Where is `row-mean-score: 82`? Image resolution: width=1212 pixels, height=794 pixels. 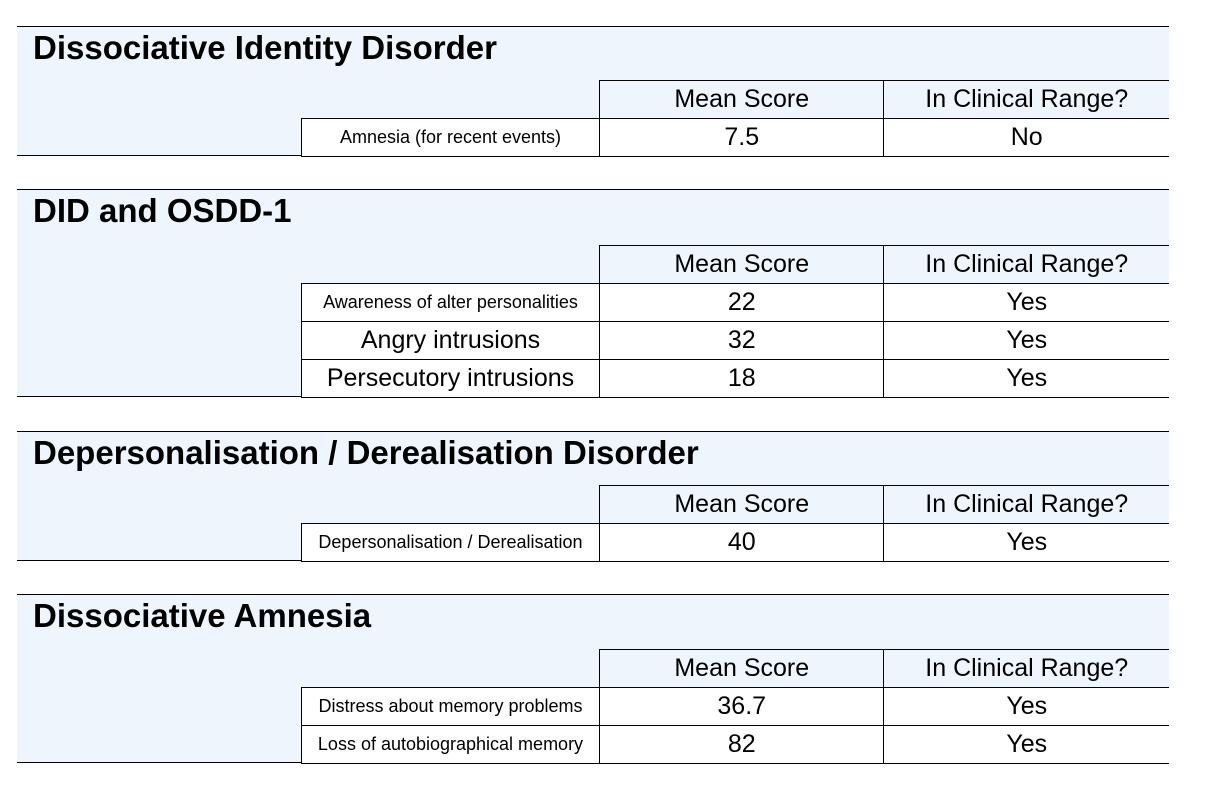
row-mean-score: 82 is located at coordinates (741, 744).